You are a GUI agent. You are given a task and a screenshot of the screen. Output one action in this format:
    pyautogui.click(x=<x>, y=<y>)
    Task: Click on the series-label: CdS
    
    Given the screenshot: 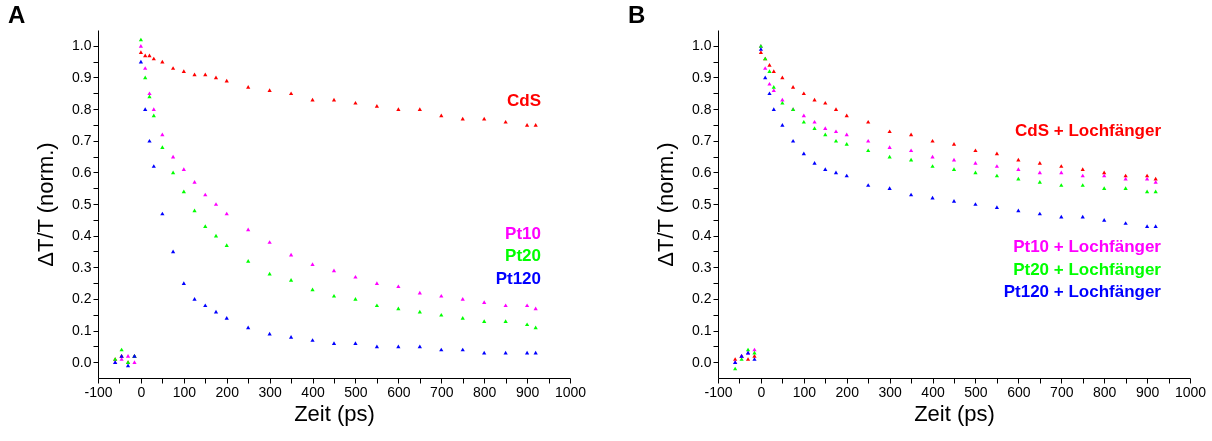 What is the action you would take?
    pyautogui.click(x=524, y=100)
    